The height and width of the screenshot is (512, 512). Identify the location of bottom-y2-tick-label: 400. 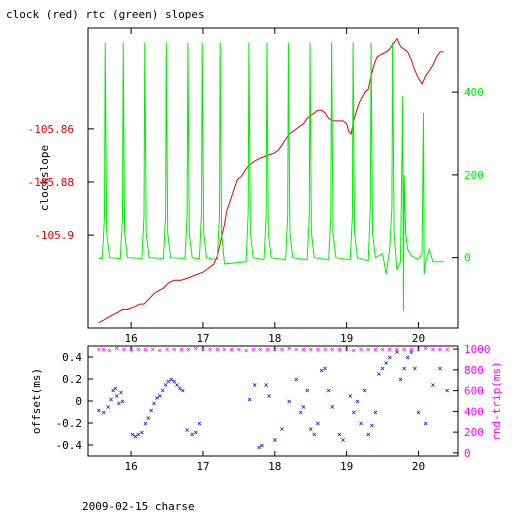
(474, 411).